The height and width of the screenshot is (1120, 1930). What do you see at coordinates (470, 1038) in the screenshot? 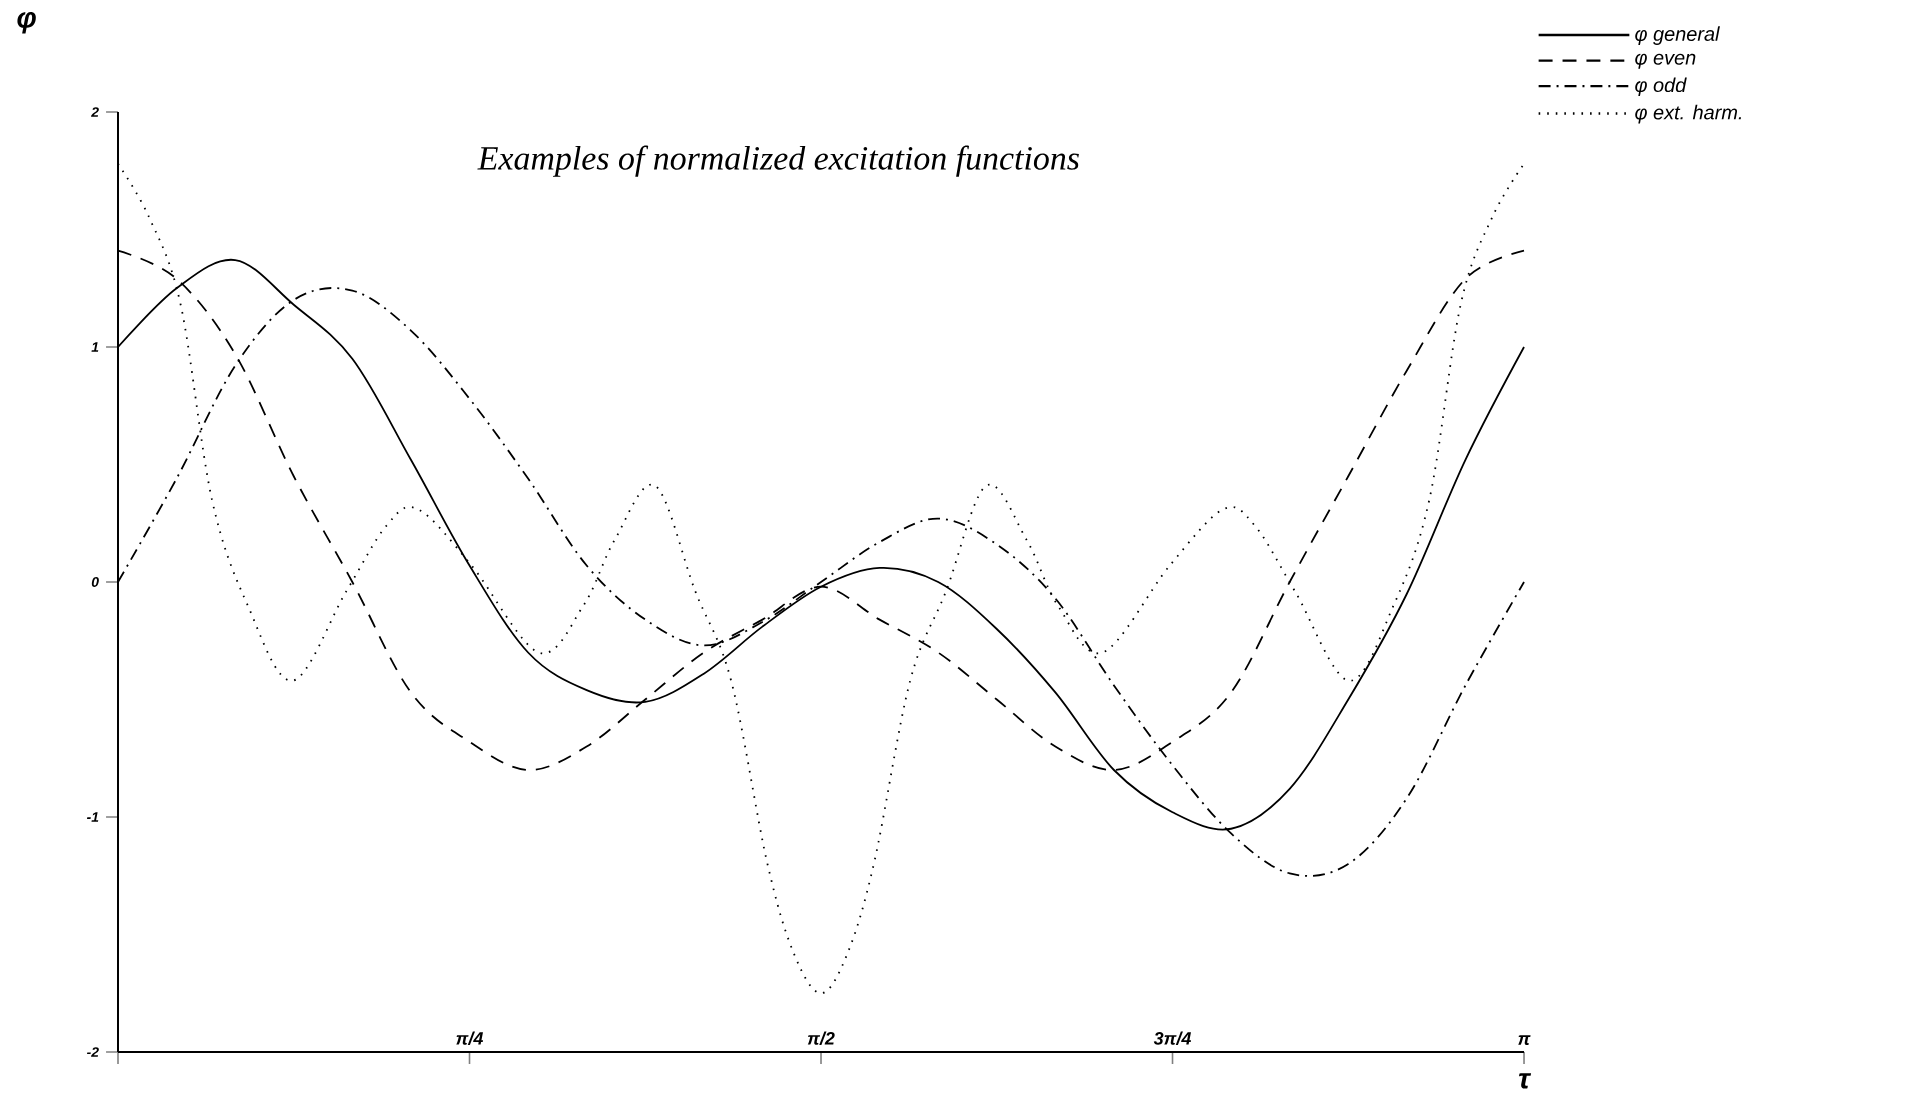
I see `x-tick-label: π/4` at bounding box center [470, 1038].